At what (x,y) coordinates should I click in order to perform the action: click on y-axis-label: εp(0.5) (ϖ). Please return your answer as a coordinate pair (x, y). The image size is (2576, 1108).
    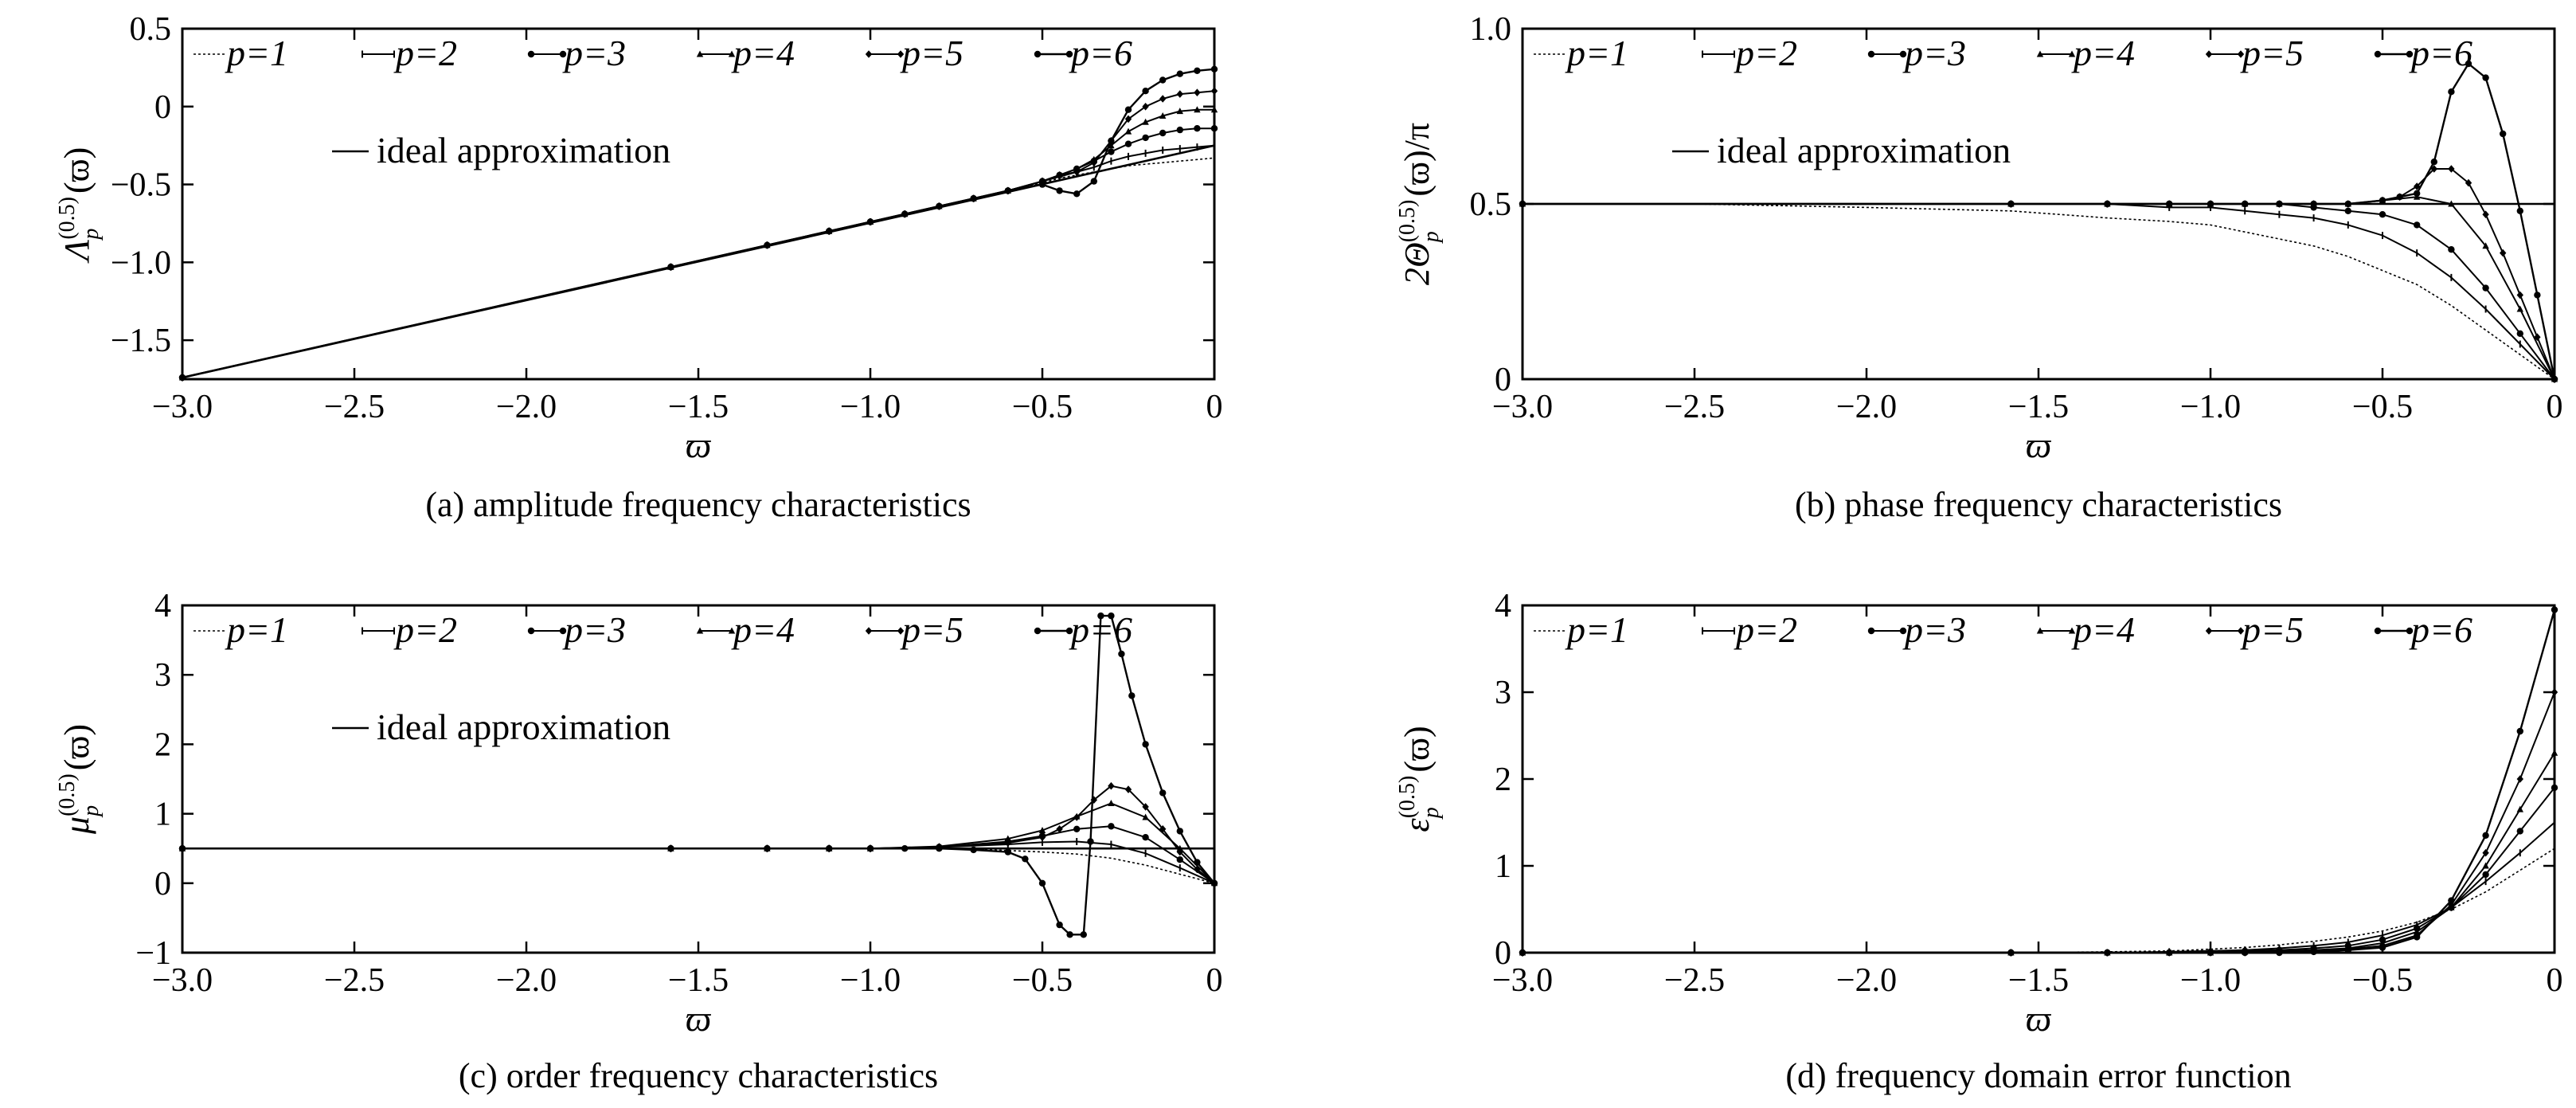
    Looking at the image, I should click on (1419, 779).